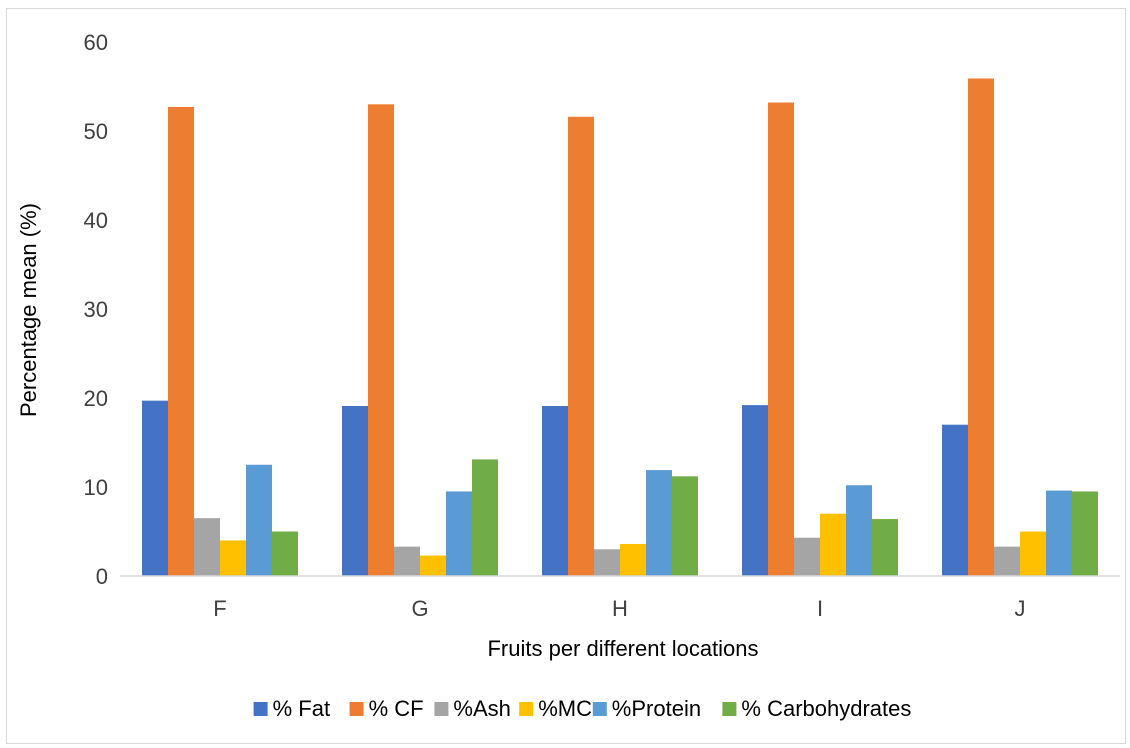 The width and height of the screenshot is (1130, 748). What do you see at coordinates (1020, 608) in the screenshot?
I see `x-tick-label: J` at bounding box center [1020, 608].